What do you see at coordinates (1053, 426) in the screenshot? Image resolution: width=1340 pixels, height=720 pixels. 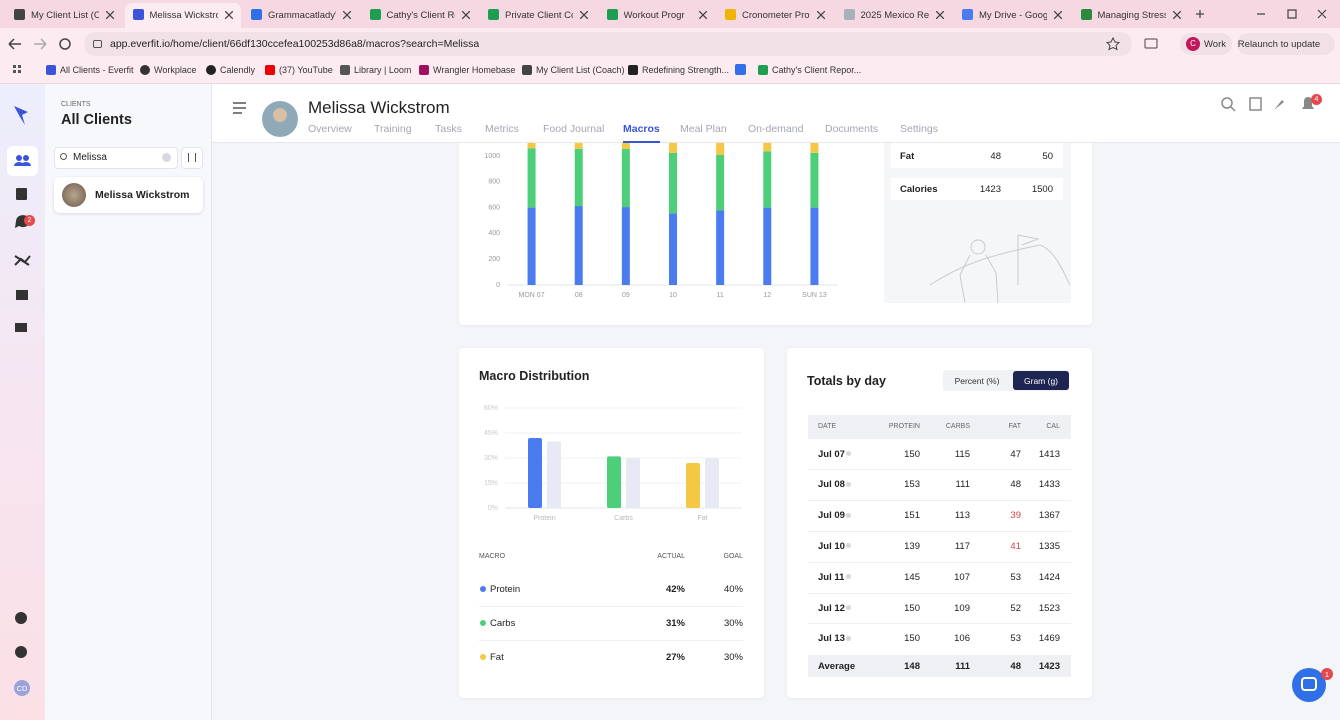 I see `table-header: CAL` at bounding box center [1053, 426].